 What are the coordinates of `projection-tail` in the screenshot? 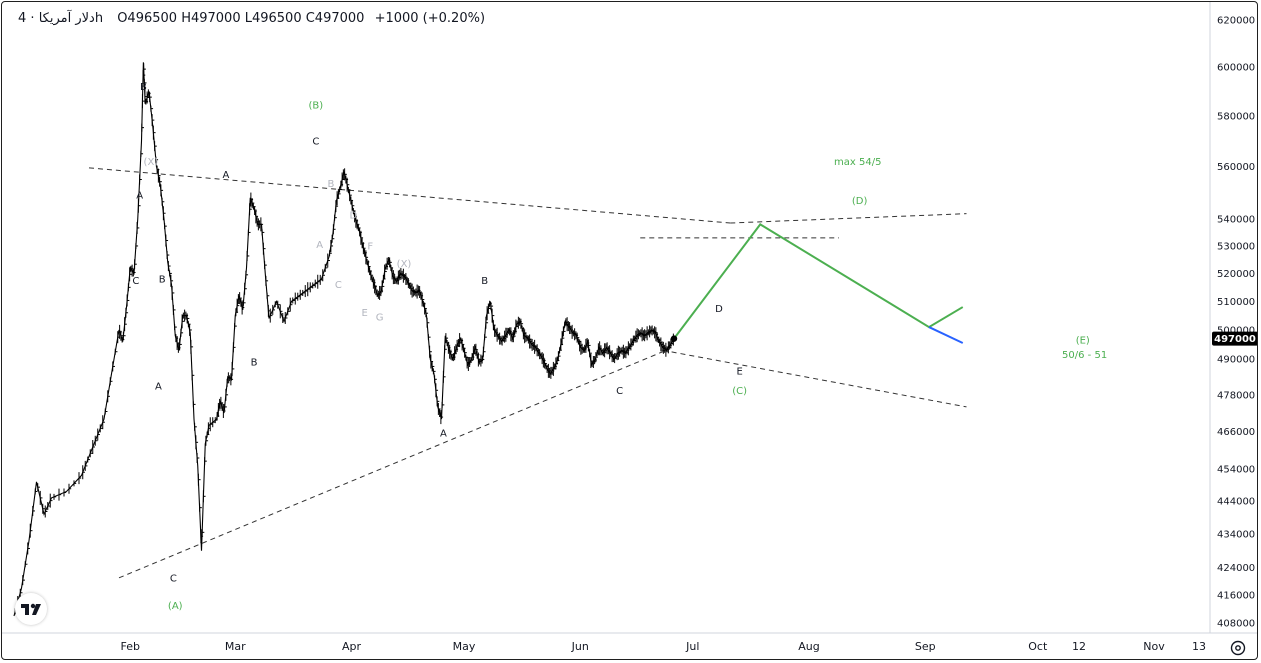 It's located at (946, 335).